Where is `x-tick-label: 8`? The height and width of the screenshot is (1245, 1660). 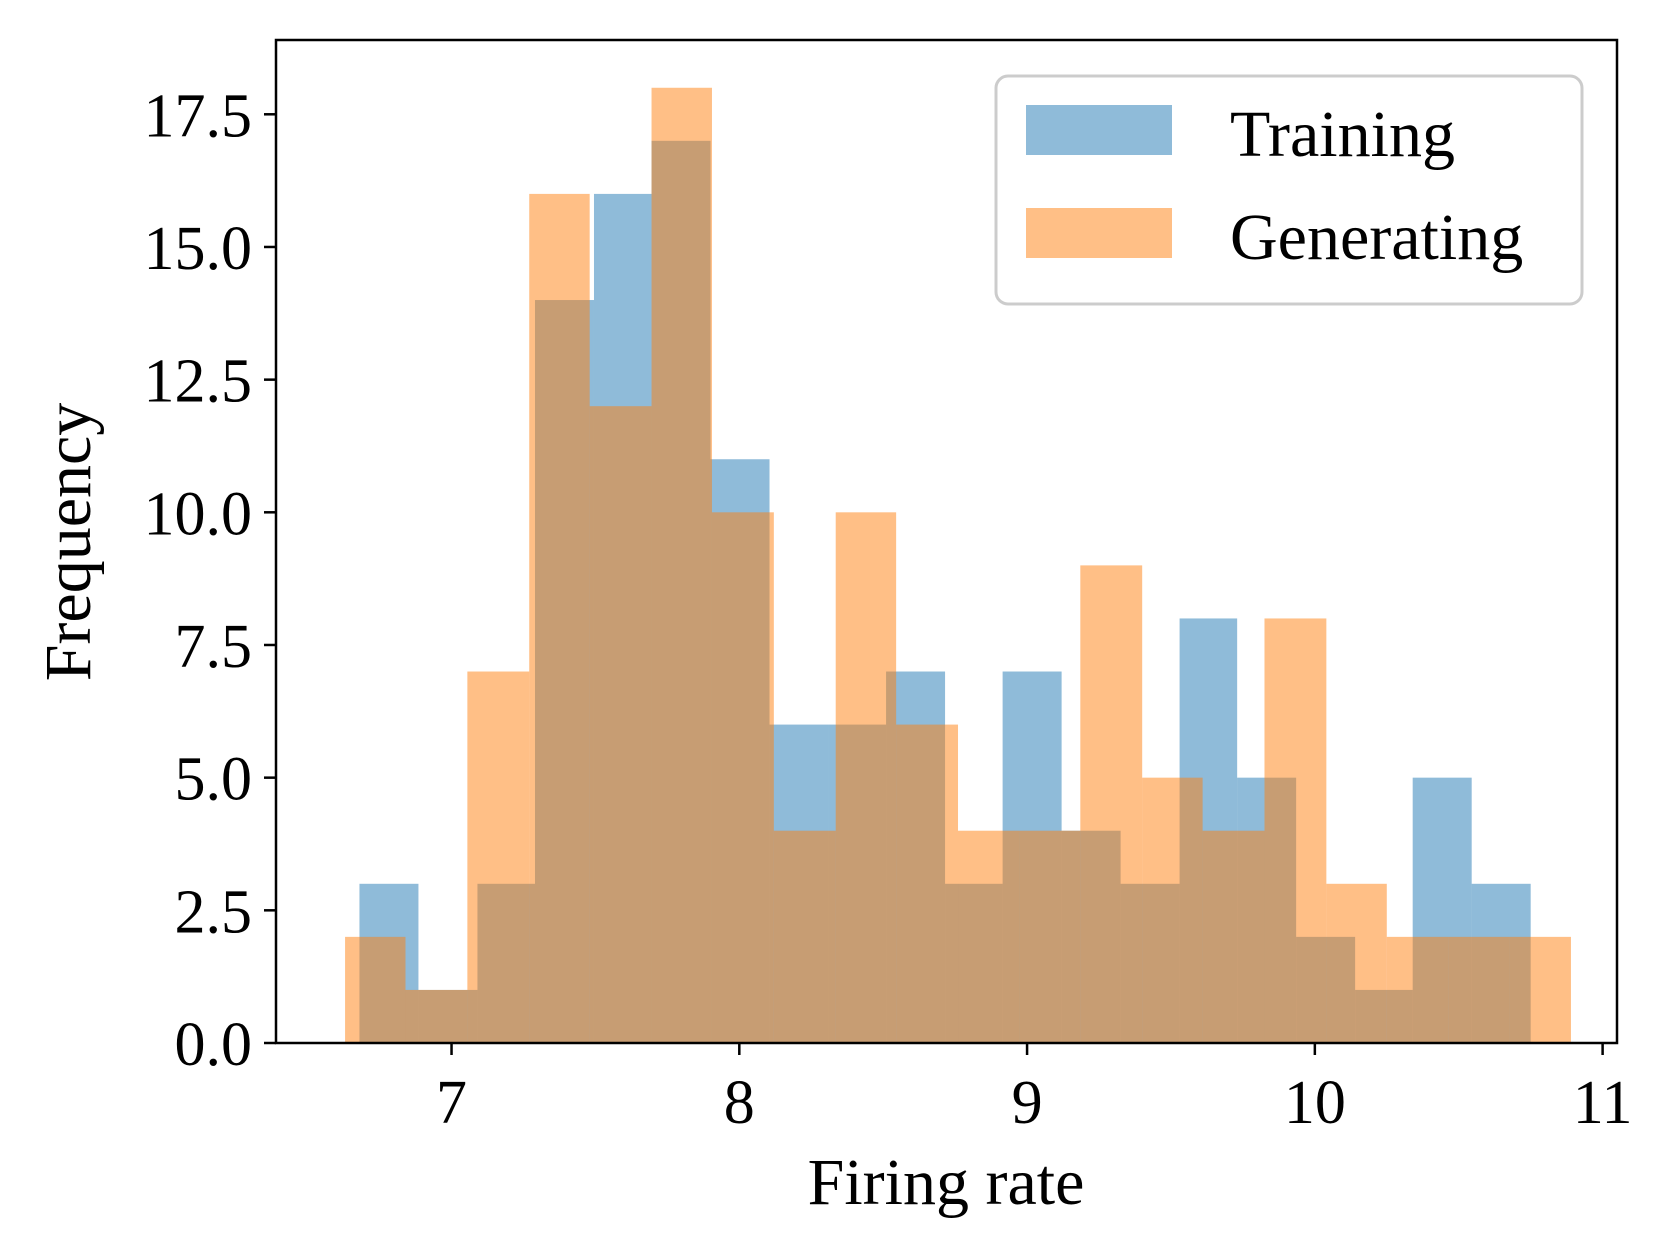 x-tick-label: 8 is located at coordinates (739, 1103).